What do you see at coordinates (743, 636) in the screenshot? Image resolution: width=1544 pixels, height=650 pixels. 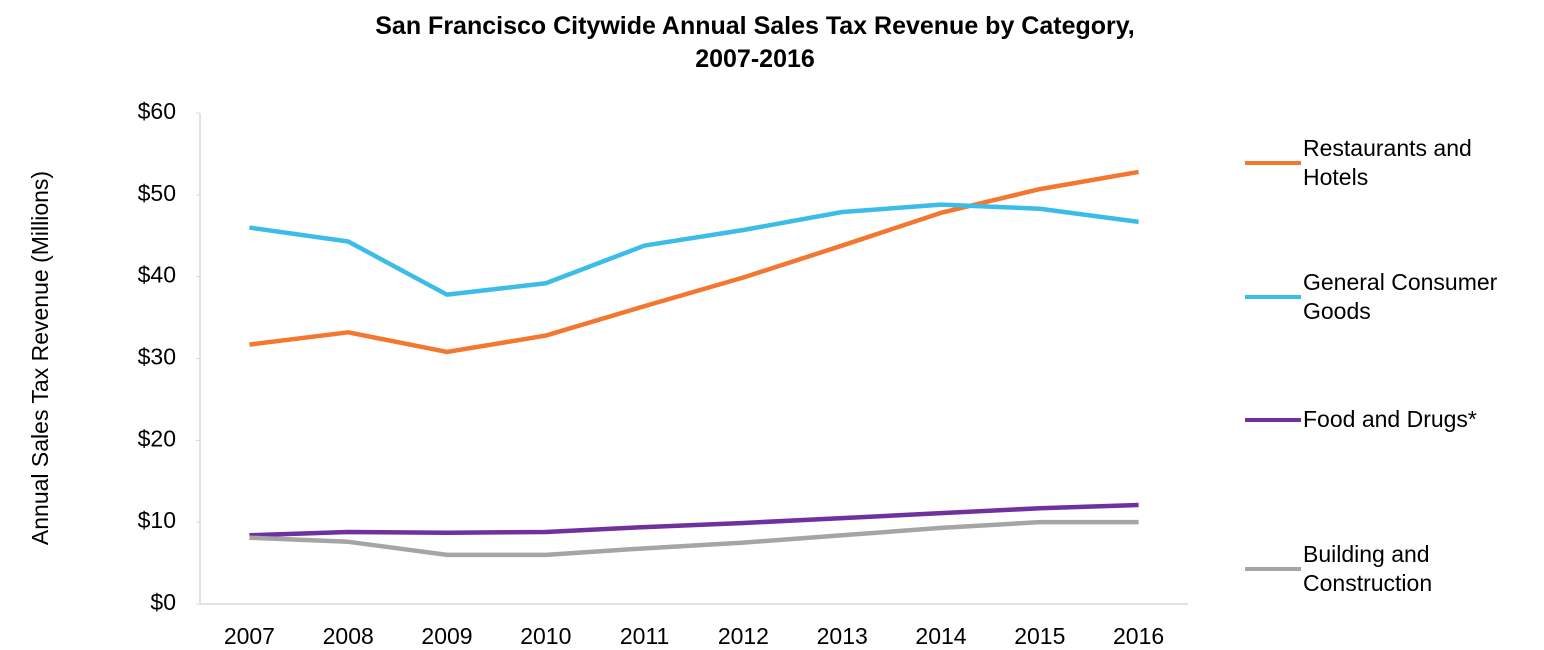 I see `x-tick-label: 2012` at bounding box center [743, 636].